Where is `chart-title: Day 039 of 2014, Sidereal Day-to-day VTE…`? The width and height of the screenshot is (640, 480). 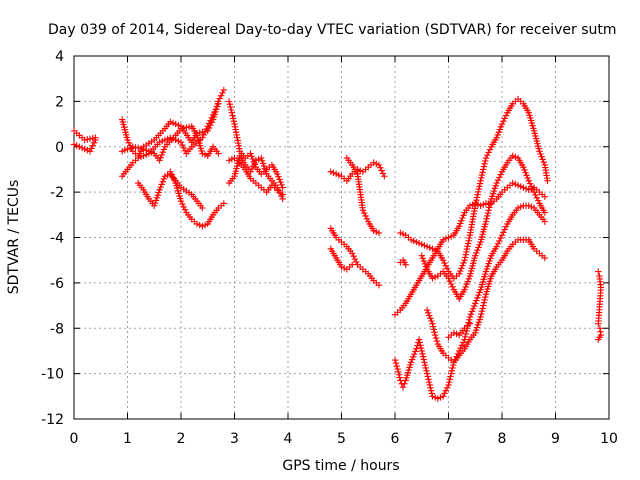 chart-title: Day 039 of 2014, Sidereal Day-to-day VTE… is located at coordinates (332, 30).